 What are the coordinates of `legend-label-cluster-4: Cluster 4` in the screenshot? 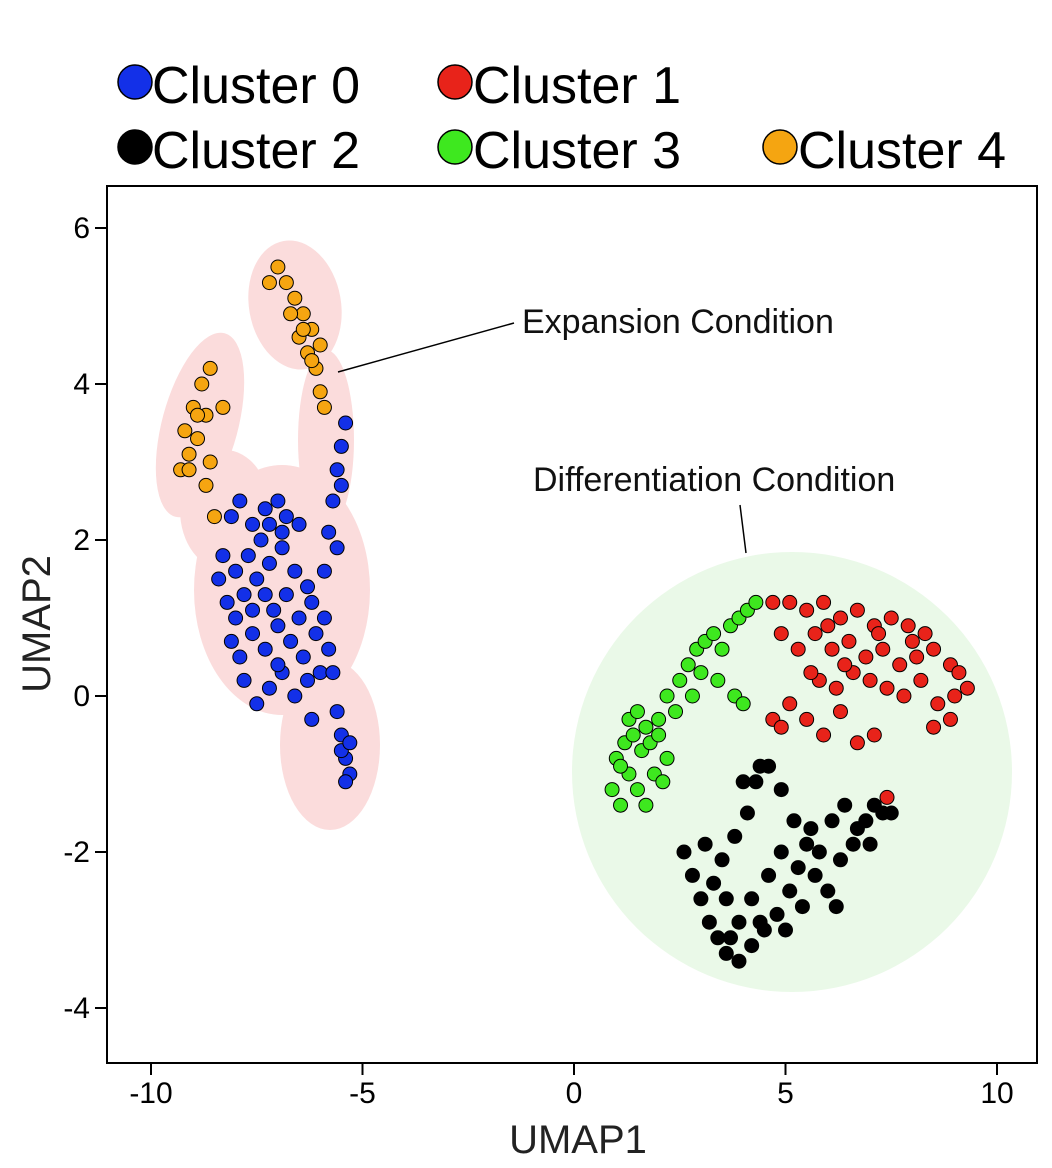 It's located at (902, 151).